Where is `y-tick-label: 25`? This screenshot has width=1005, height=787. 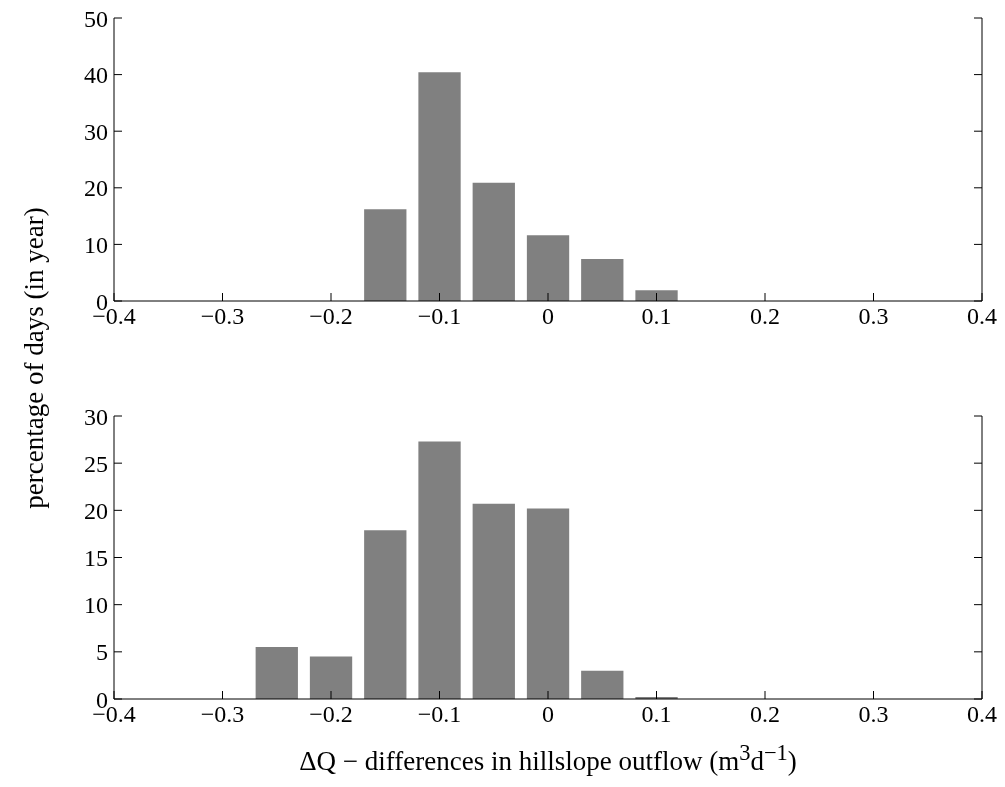 y-tick-label: 25 is located at coordinates (96, 463).